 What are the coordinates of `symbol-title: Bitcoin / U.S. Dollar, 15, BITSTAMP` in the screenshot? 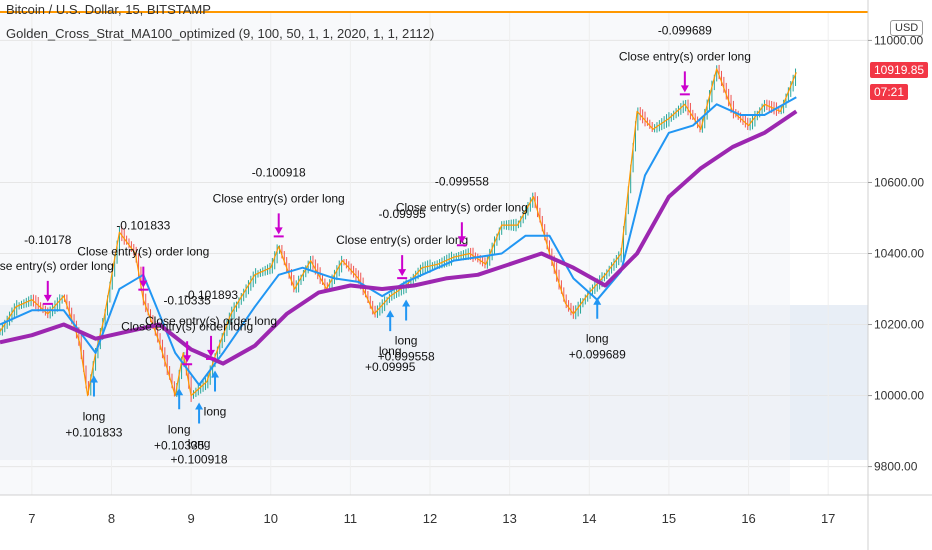 It's located at (108, 9).